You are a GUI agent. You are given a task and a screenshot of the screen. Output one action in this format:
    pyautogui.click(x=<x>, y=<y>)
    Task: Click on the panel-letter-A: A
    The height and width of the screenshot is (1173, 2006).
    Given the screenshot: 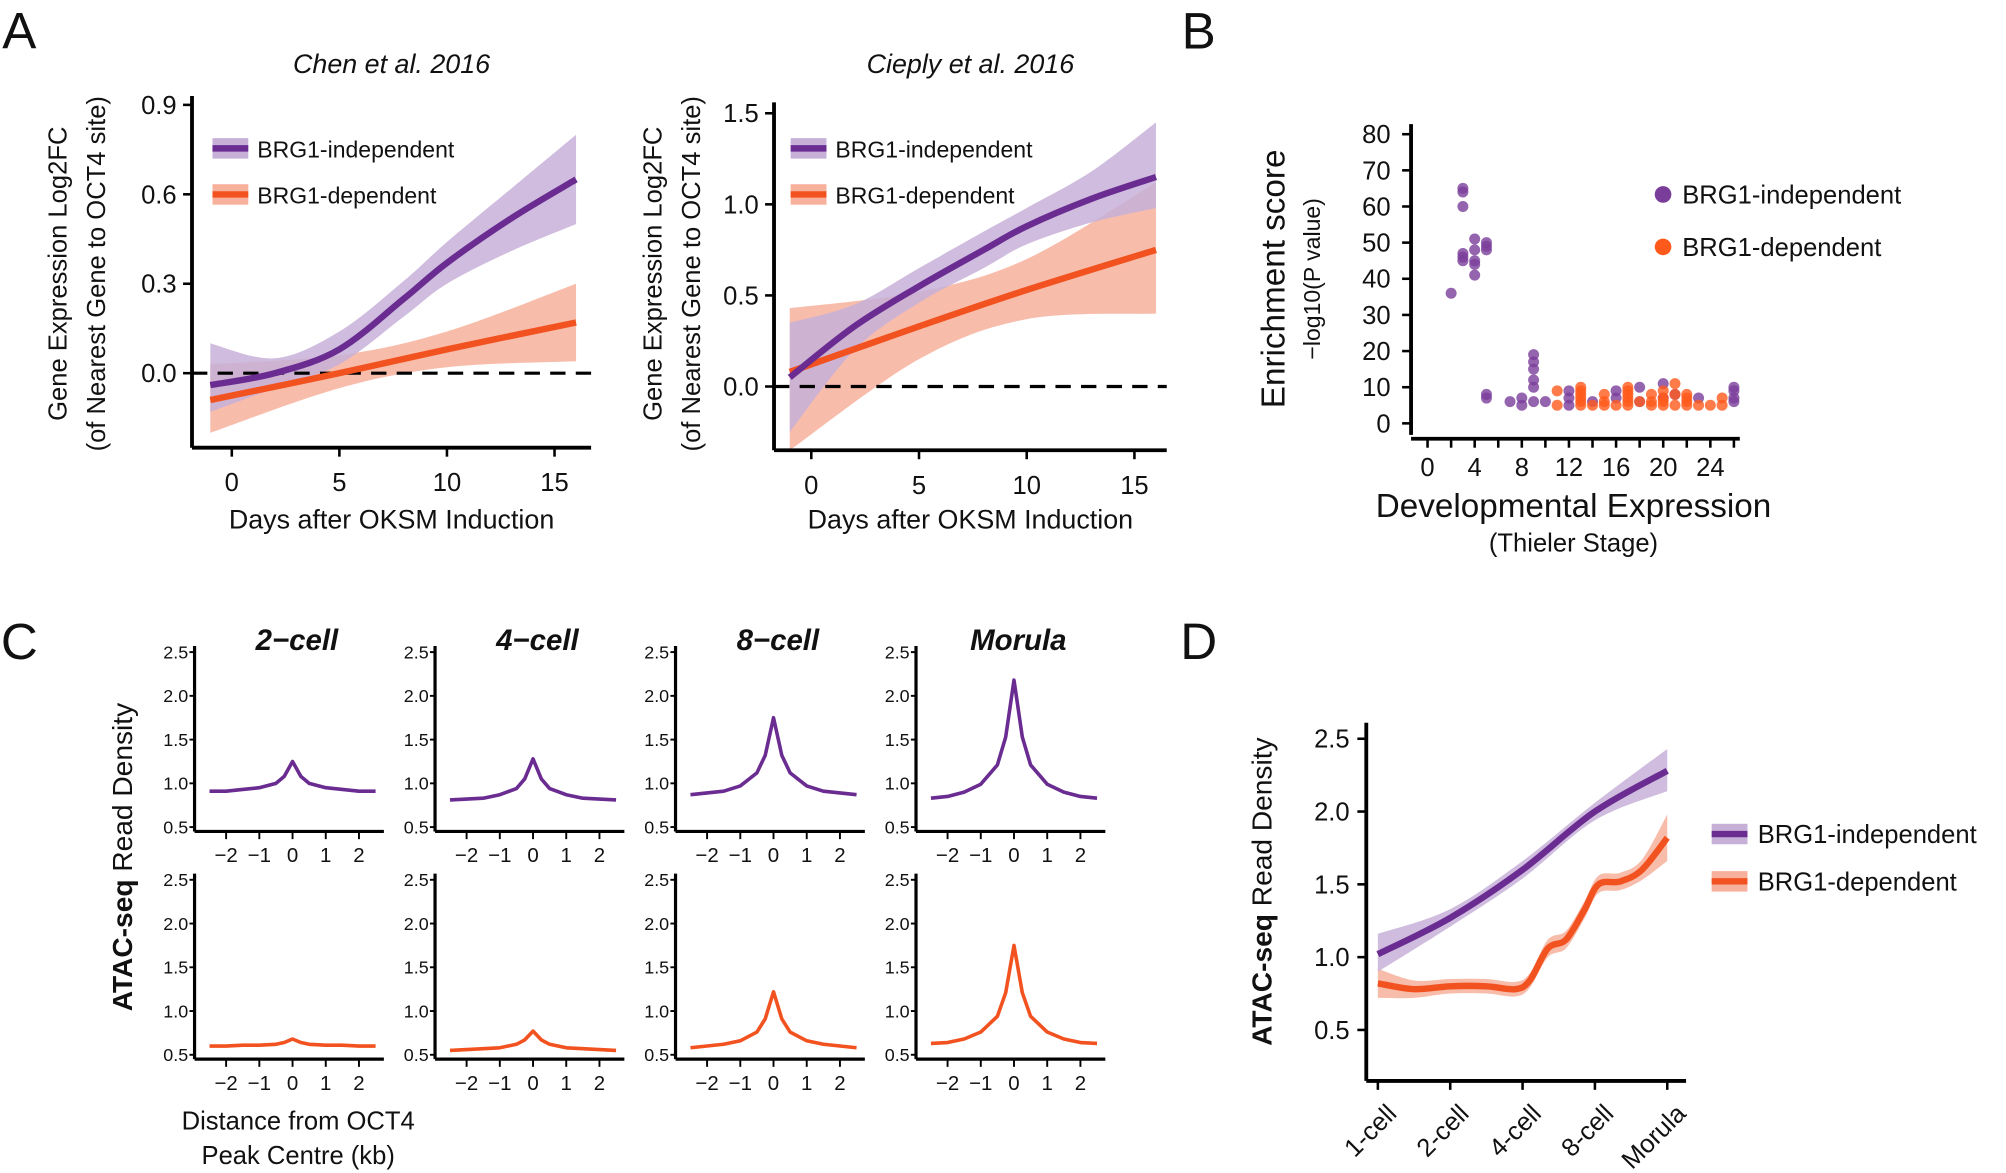 What is the action you would take?
    pyautogui.click(x=19, y=31)
    